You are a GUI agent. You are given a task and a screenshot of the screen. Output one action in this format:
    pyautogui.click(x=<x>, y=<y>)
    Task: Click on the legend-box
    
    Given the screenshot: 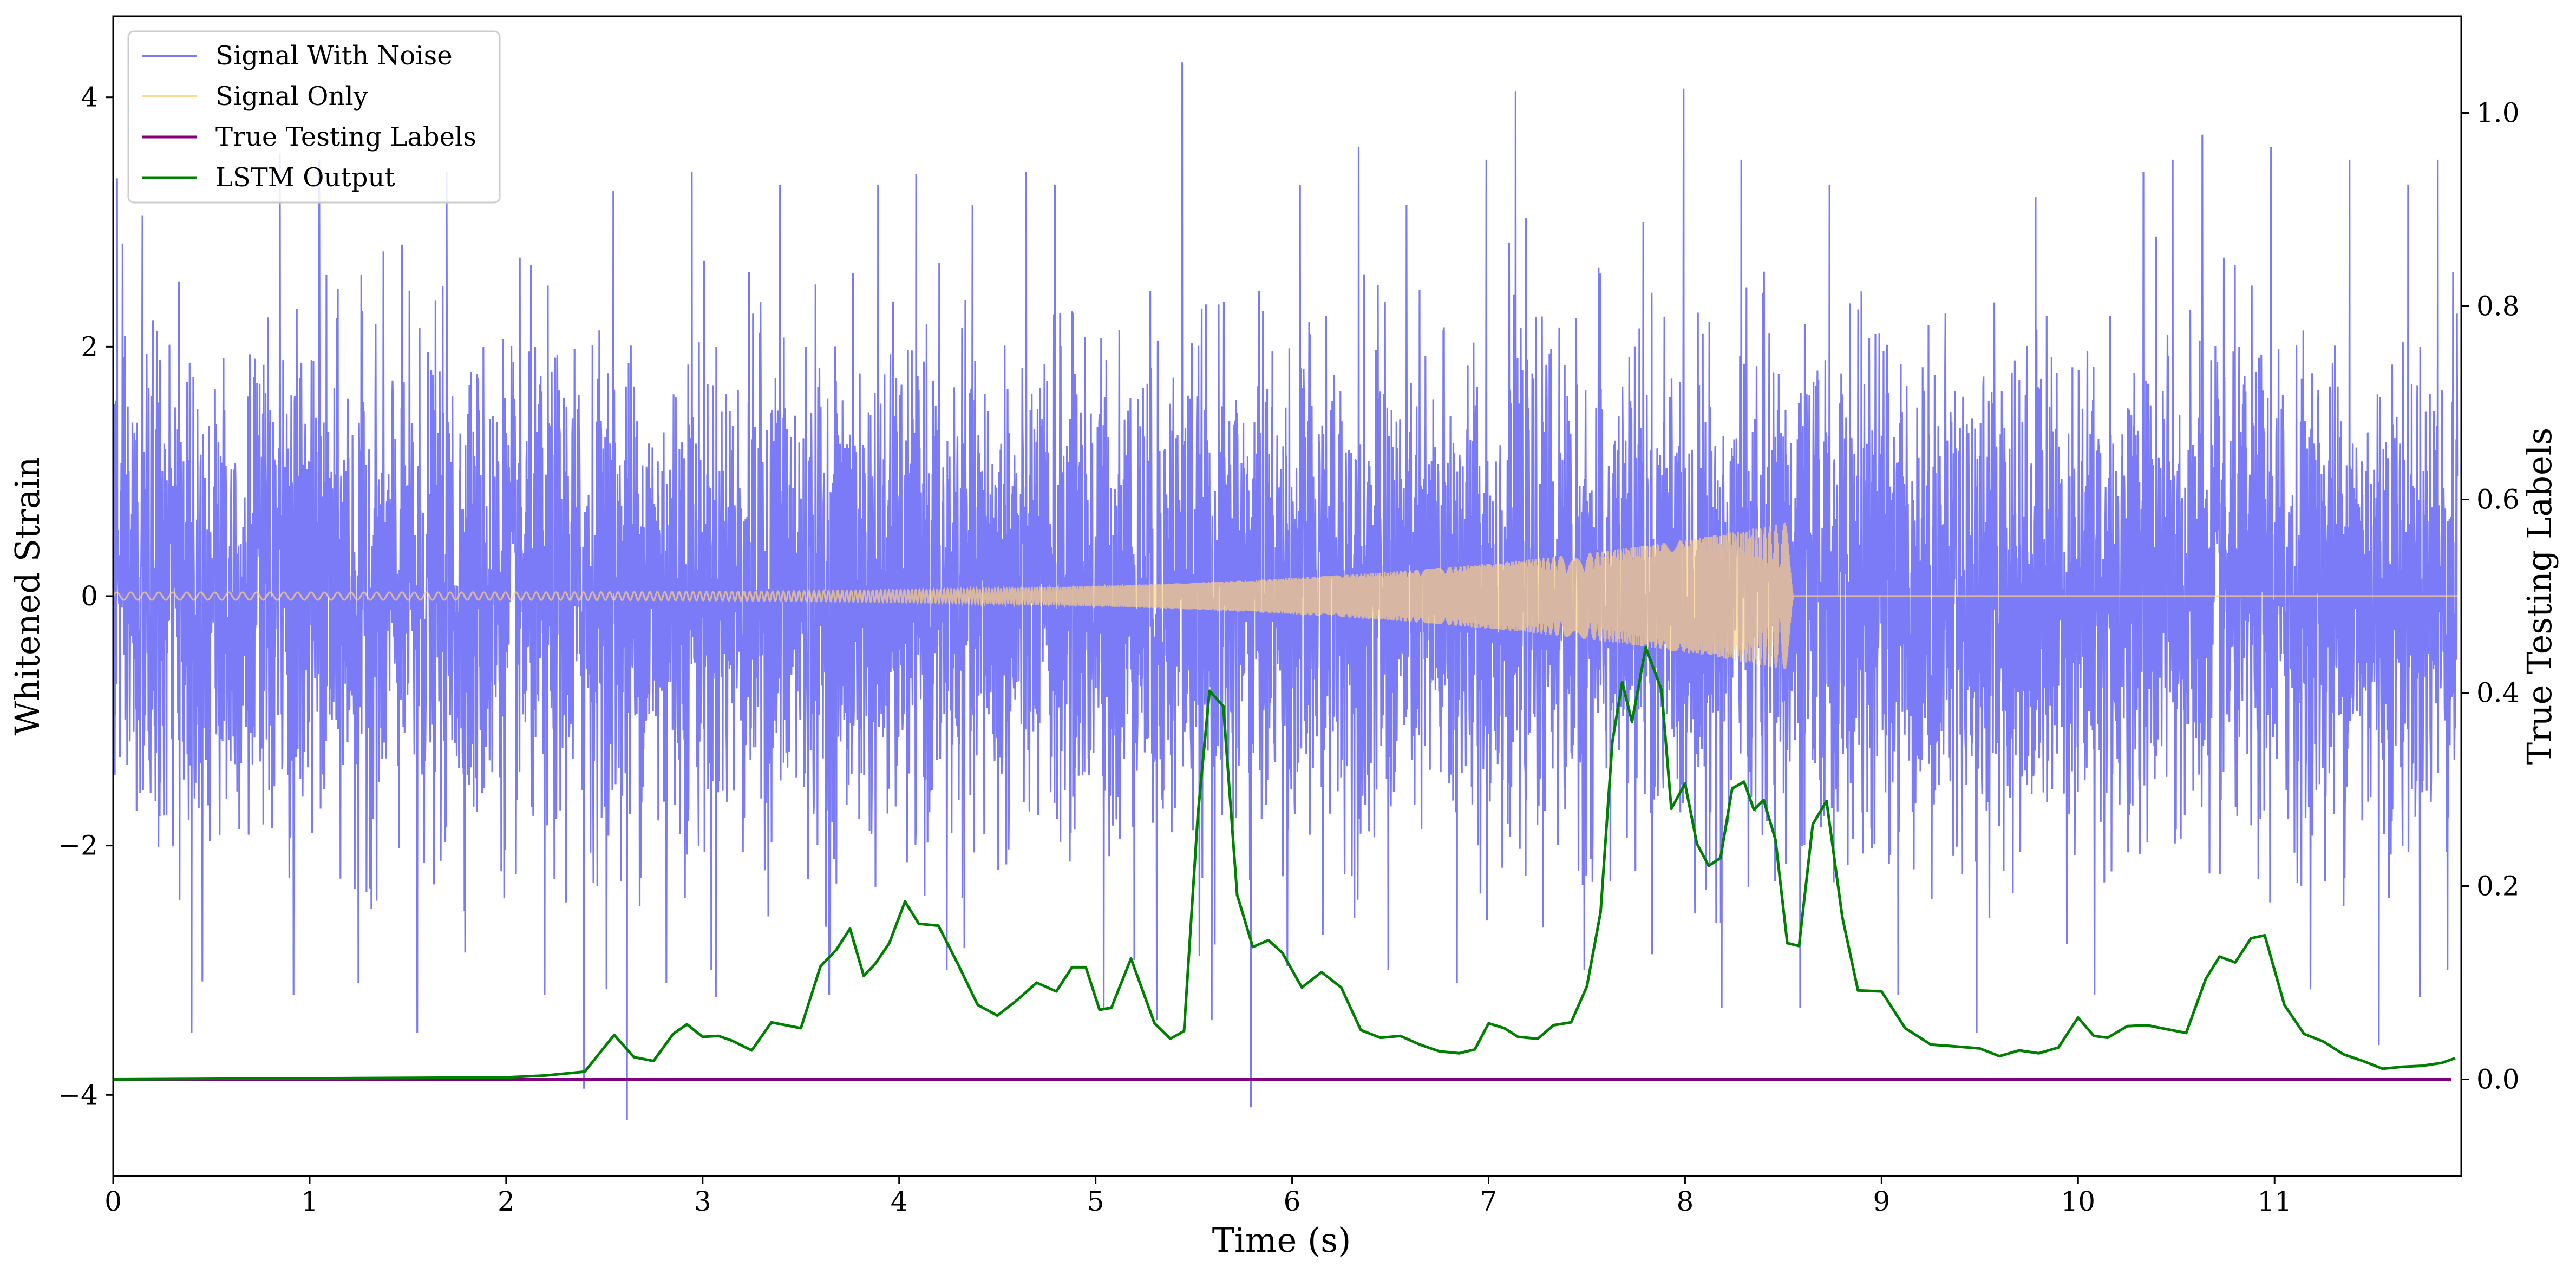 What is the action you would take?
    pyautogui.click(x=314, y=117)
    